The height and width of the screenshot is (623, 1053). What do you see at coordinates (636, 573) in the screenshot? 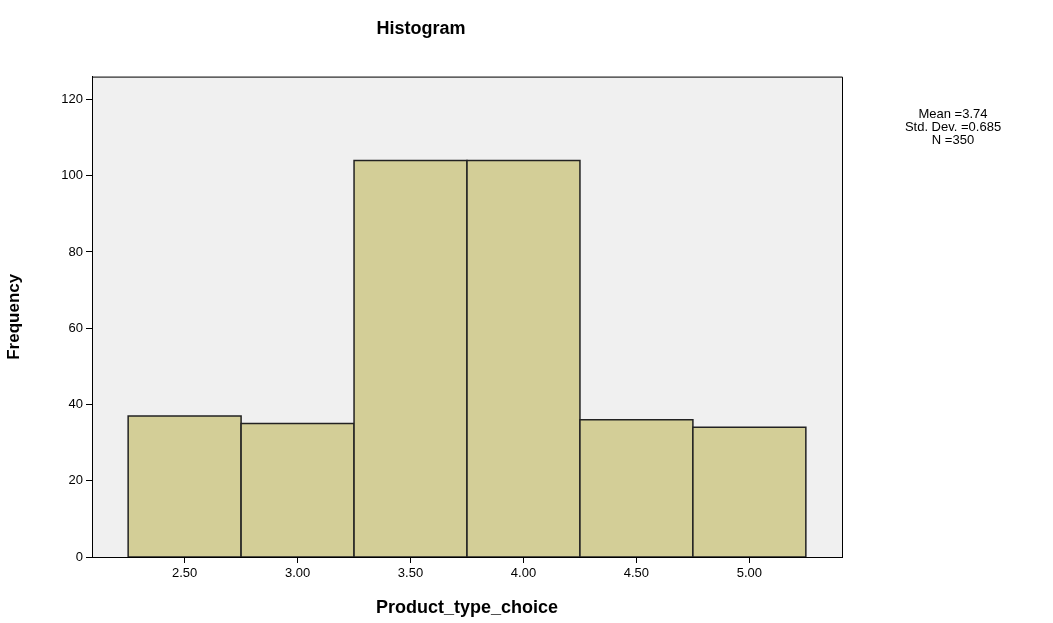
I see `x-tick-label: 4.50` at bounding box center [636, 573].